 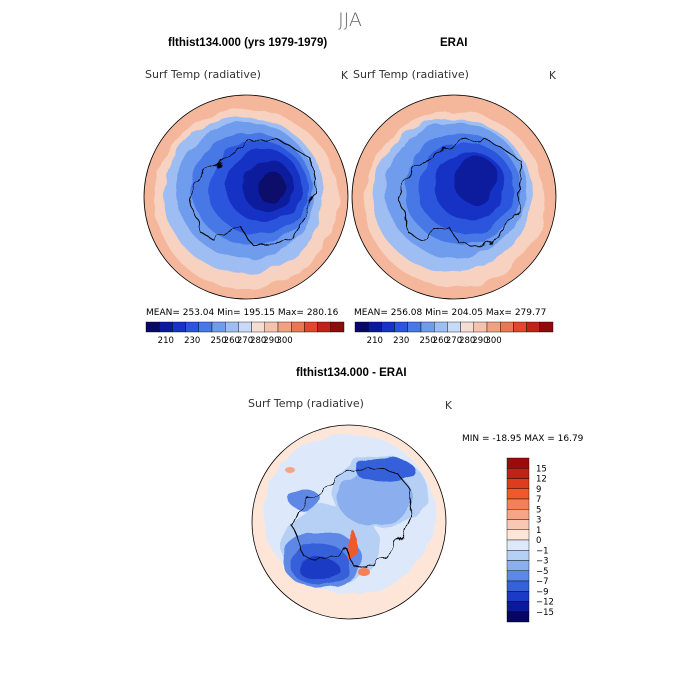 I want to click on season-title: JJA, so click(x=350, y=20).